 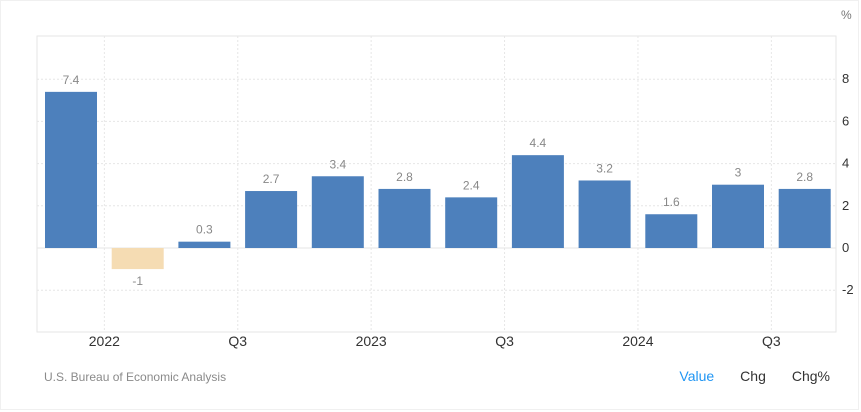 What do you see at coordinates (135, 377) in the screenshot?
I see `source-label: U.S. Bureau of Economic Analysis` at bounding box center [135, 377].